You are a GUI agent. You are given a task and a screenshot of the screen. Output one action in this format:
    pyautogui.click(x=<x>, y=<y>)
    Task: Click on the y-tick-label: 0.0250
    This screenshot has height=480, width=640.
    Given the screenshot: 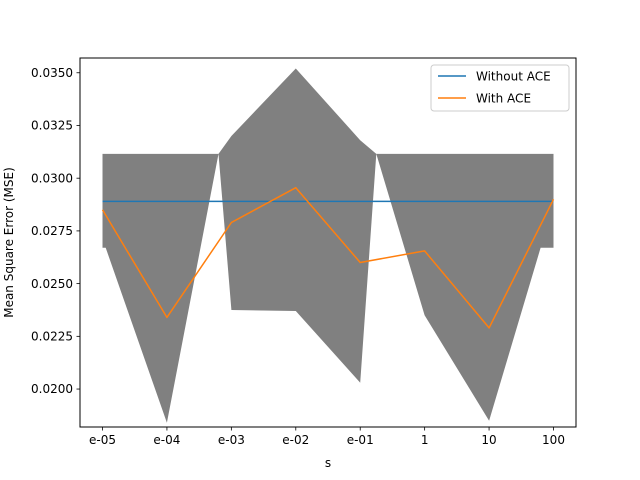 What is the action you would take?
    pyautogui.click(x=52, y=284)
    